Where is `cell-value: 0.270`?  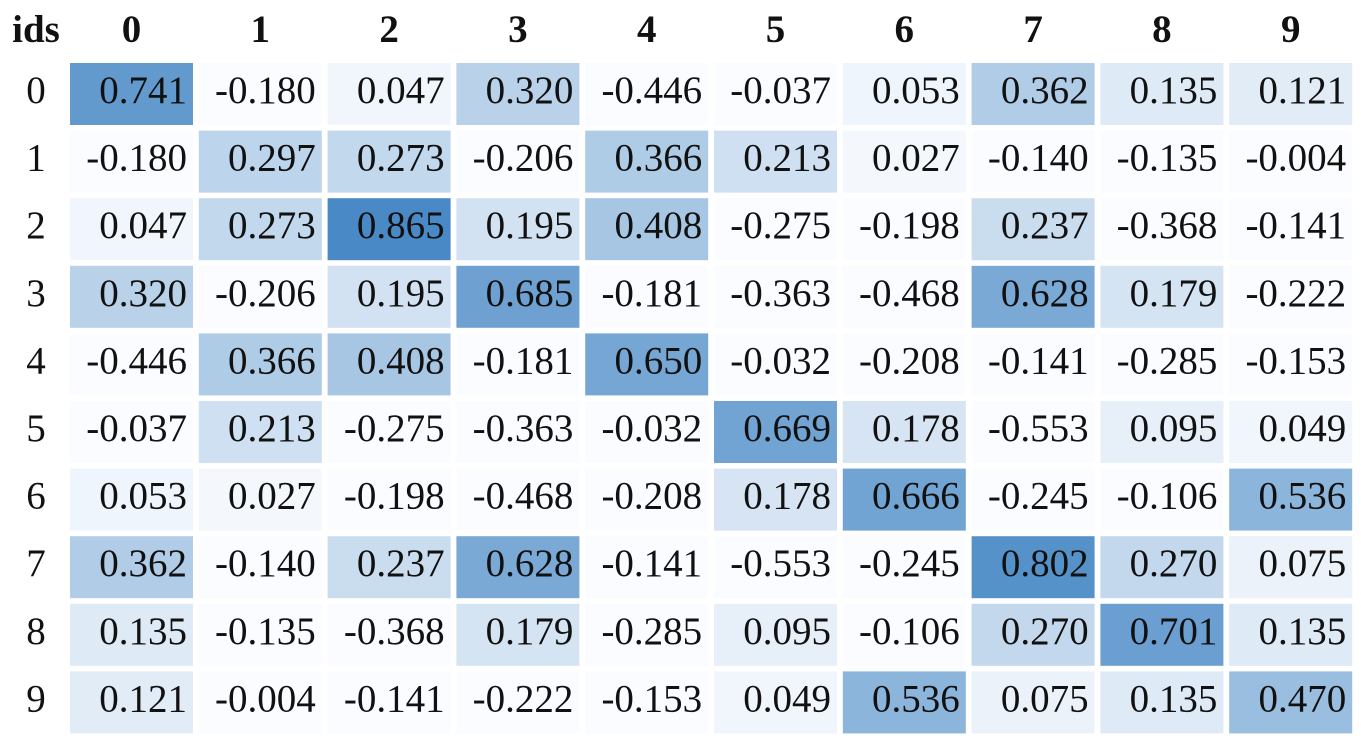 cell-value: 0.270 is located at coordinates (1045, 631).